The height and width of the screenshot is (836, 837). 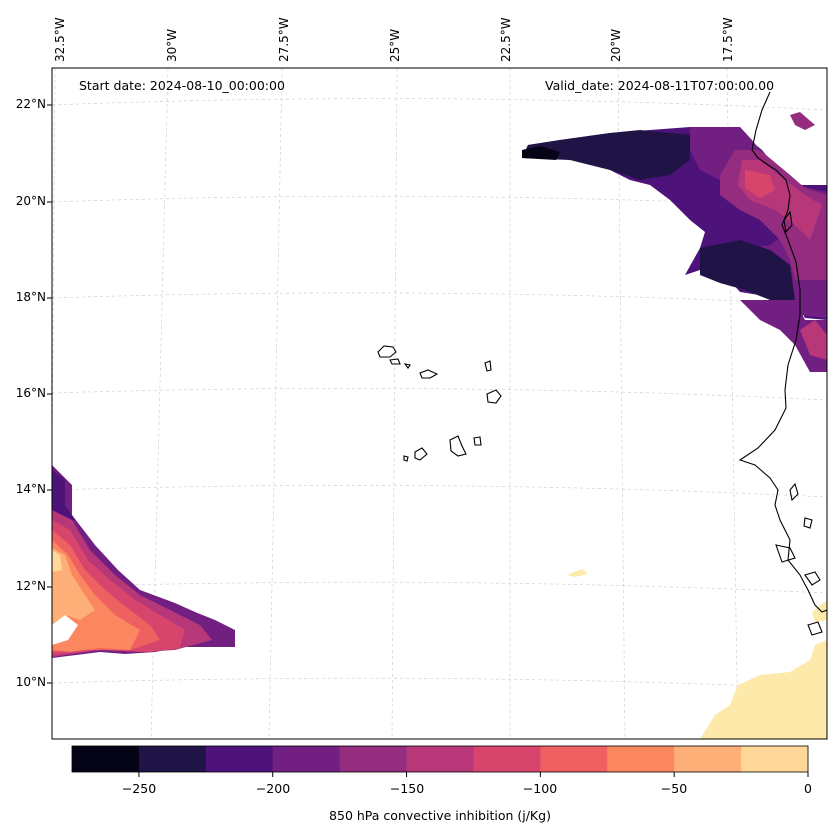 I want to click on lat-label: 20°N, so click(x=30, y=201).